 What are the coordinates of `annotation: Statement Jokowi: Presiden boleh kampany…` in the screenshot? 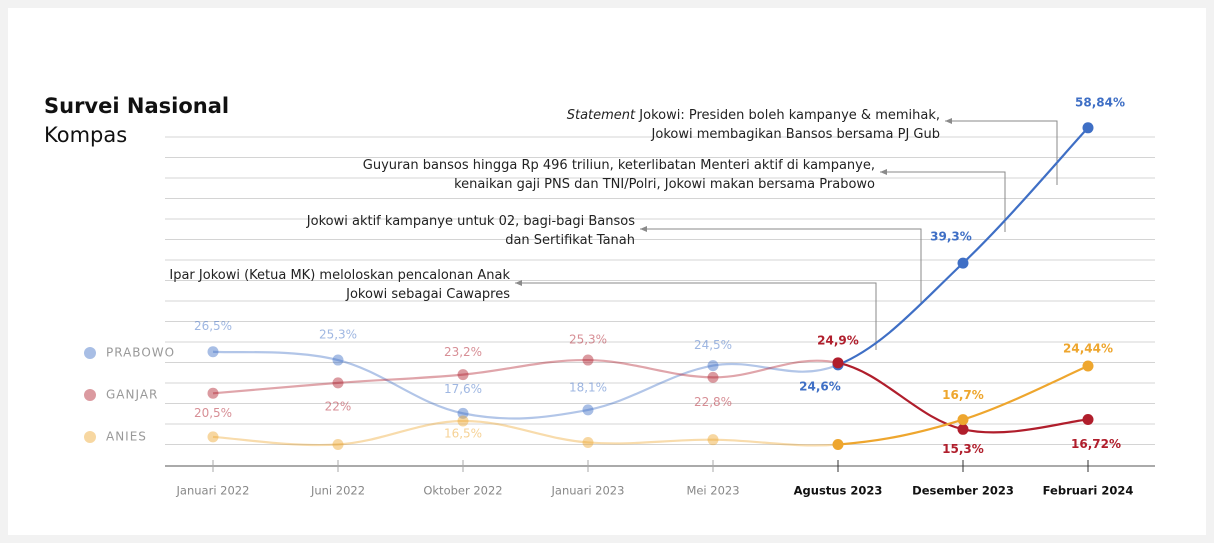 It's located at (753, 115).